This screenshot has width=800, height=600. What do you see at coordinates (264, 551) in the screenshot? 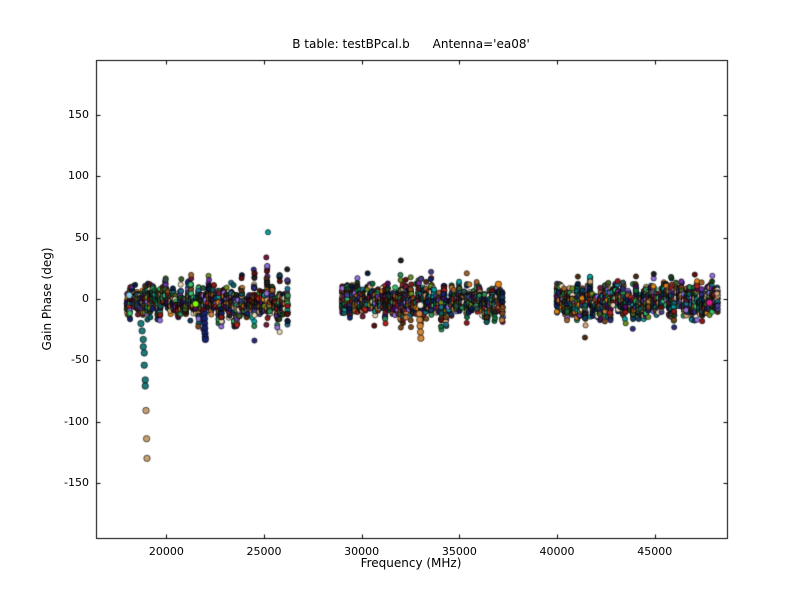
I see `x-tick-label: 25000` at bounding box center [264, 551].